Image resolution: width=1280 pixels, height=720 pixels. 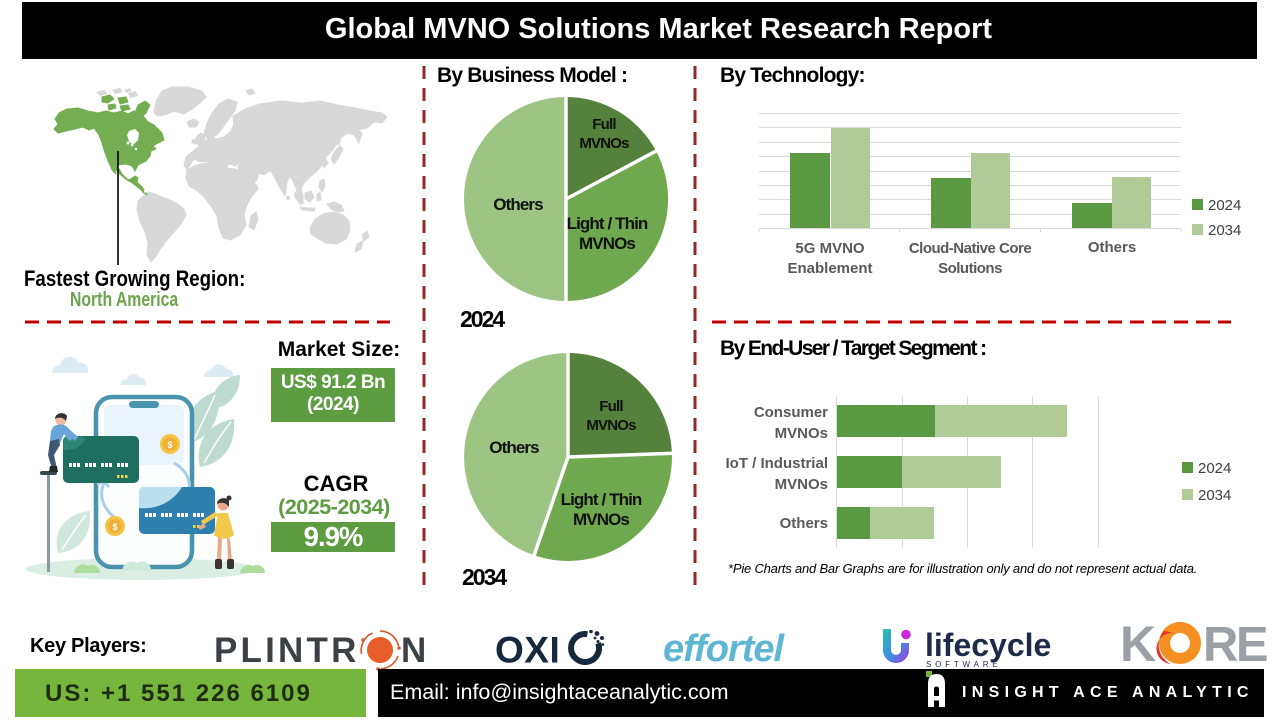 What do you see at coordinates (1235, 644) in the screenshot?
I see `svg-text: RE` at bounding box center [1235, 644].